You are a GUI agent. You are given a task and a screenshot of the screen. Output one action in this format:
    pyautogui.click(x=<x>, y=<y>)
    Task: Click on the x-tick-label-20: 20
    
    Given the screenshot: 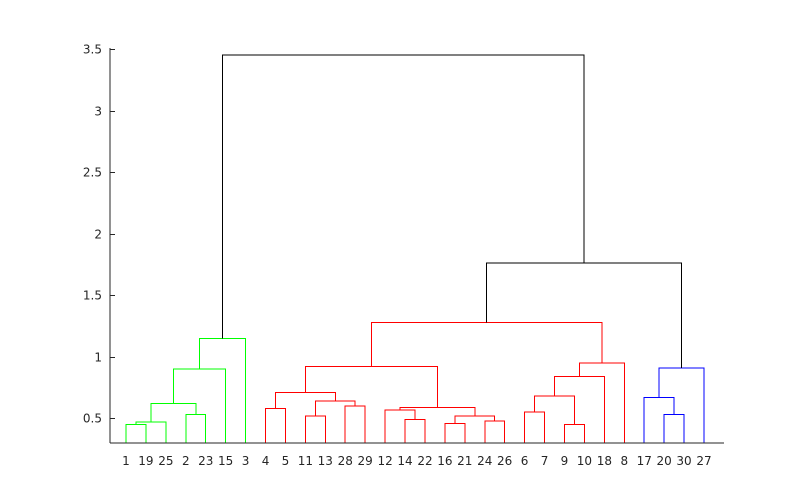 What is the action you would take?
    pyautogui.click(x=663, y=461)
    